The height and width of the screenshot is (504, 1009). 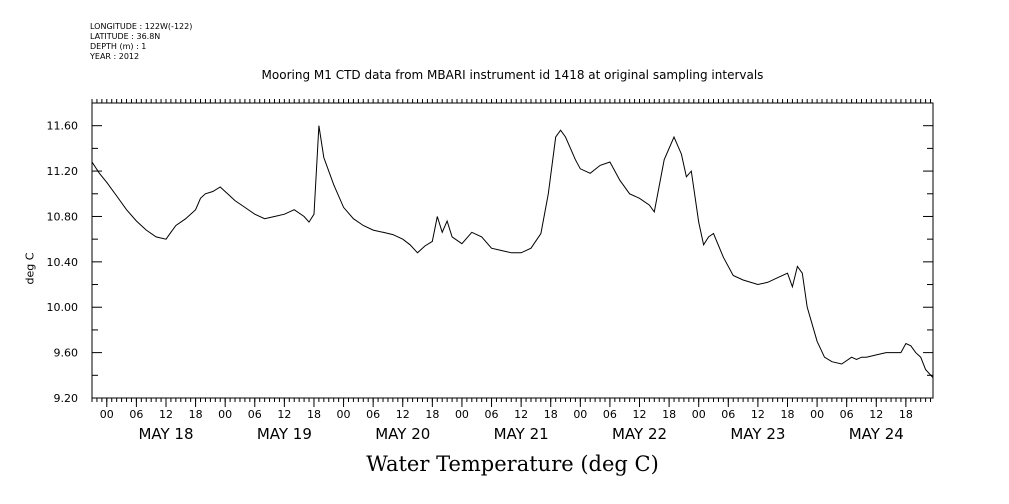 I want to click on y-tick-label: 11.20, so click(x=63, y=171).